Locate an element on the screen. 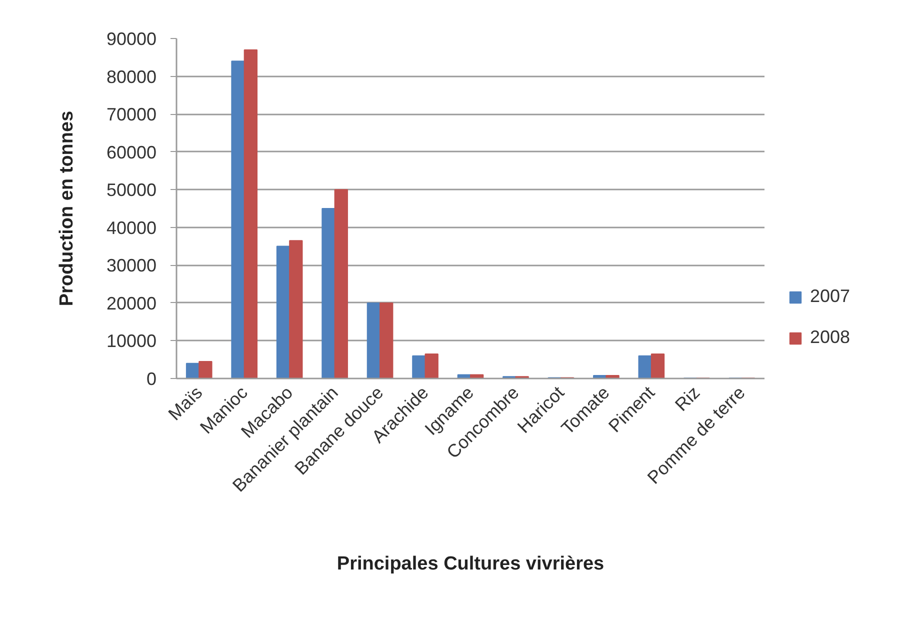 This screenshot has height=626, width=904. legend-label: 2007 is located at coordinates (830, 296).